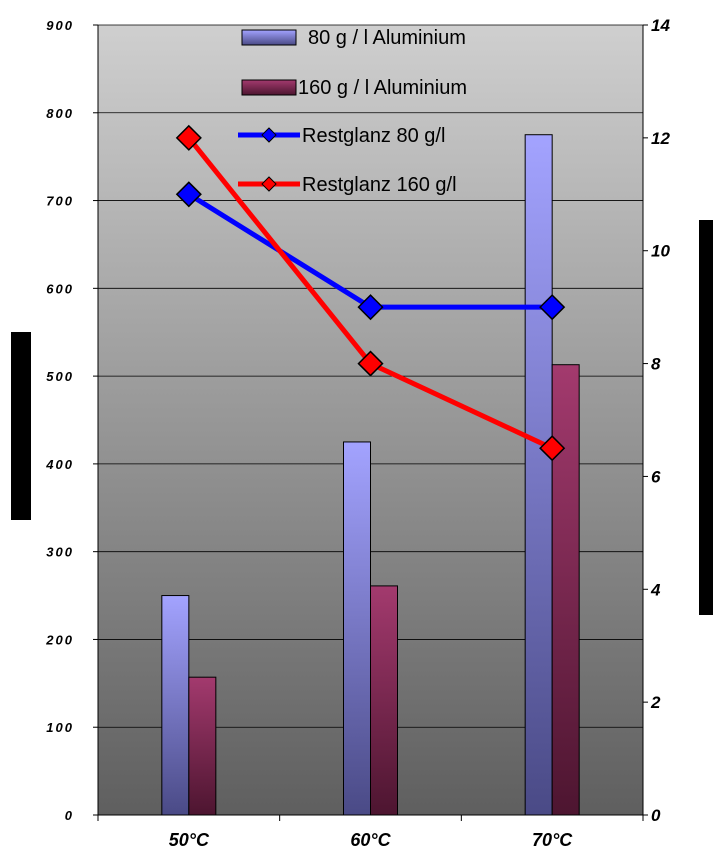 This screenshot has height=855, width=713. I want to click on legend-label-2: 160 g / l Aluminium, so click(382, 88).